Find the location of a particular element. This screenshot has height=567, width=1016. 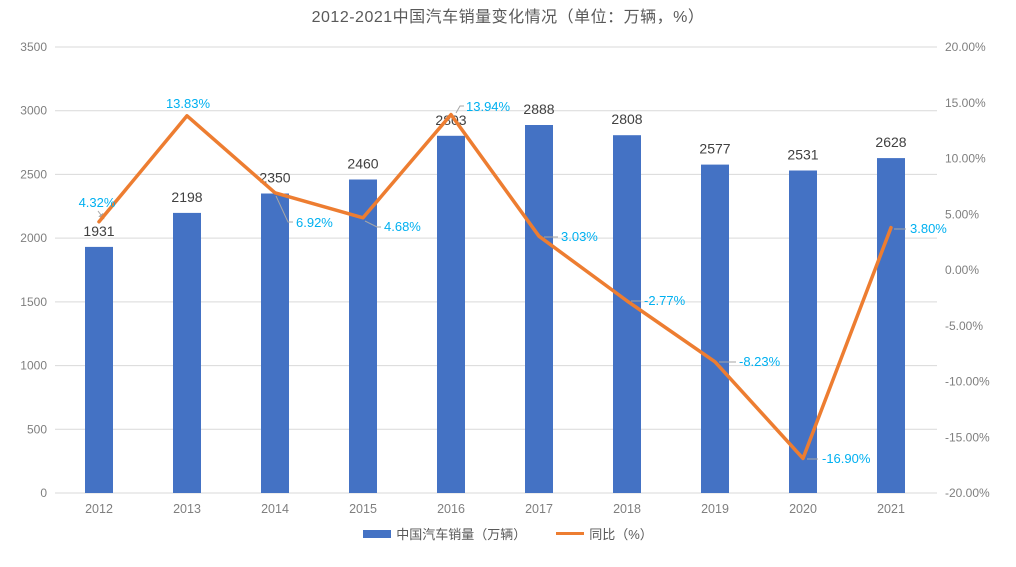

line-point-label: 13.83% is located at coordinates (188, 103).